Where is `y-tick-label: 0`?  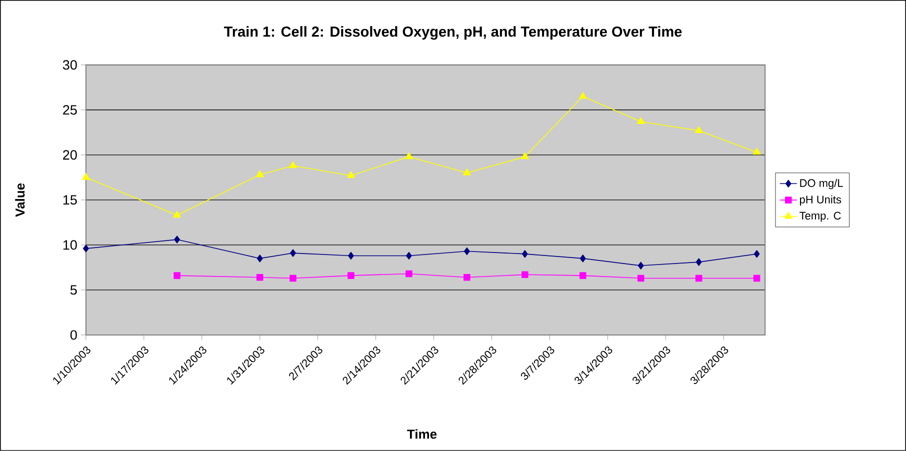
y-tick-label: 0 is located at coordinates (73, 335).